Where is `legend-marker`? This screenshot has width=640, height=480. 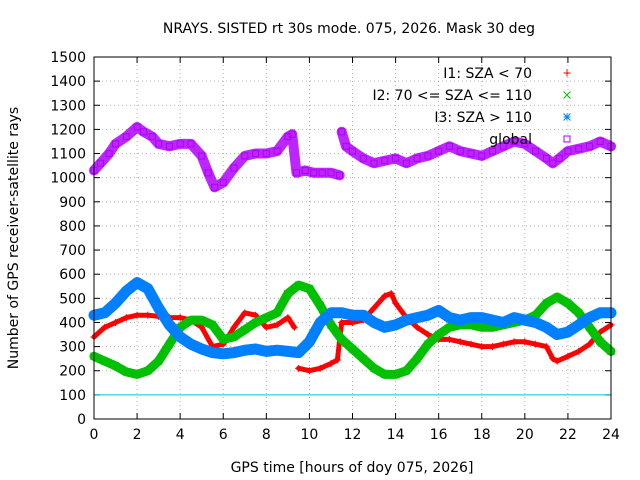
legend-marker is located at coordinates (567, 139).